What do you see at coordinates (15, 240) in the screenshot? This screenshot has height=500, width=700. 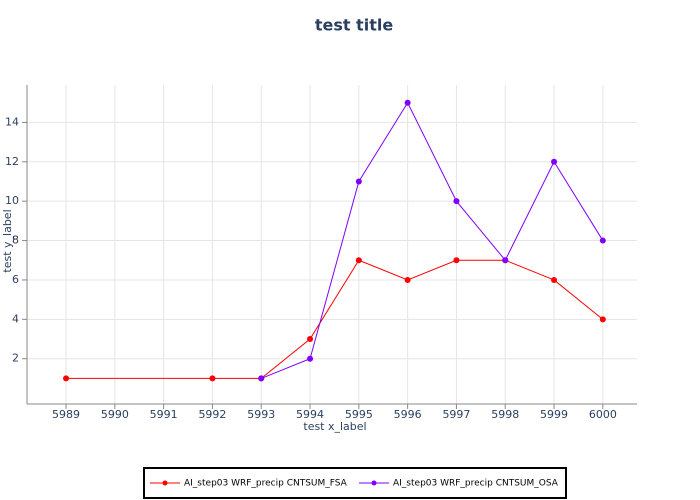 I see `y-tick-label: 8` at bounding box center [15, 240].